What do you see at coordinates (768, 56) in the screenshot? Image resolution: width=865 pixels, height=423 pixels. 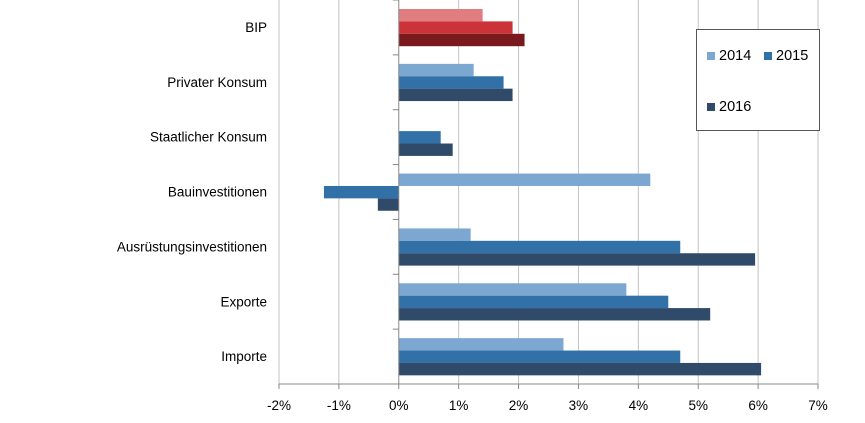 I see `legend-swatch-2015` at bounding box center [768, 56].